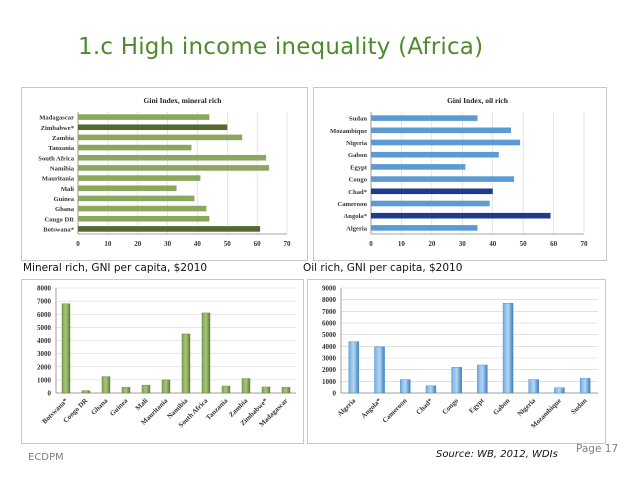 This screenshot has width=638, height=478. Describe the element at coordinates (347, 407) in the screenshot. I see `chart4-category-label: Algeria` at that location.